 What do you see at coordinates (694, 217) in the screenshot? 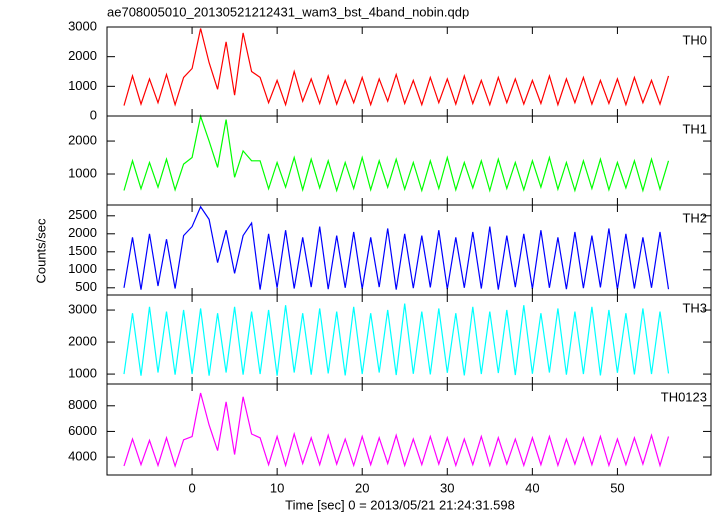
I see `panel-label: TH2` at bounding box center [694, 217].